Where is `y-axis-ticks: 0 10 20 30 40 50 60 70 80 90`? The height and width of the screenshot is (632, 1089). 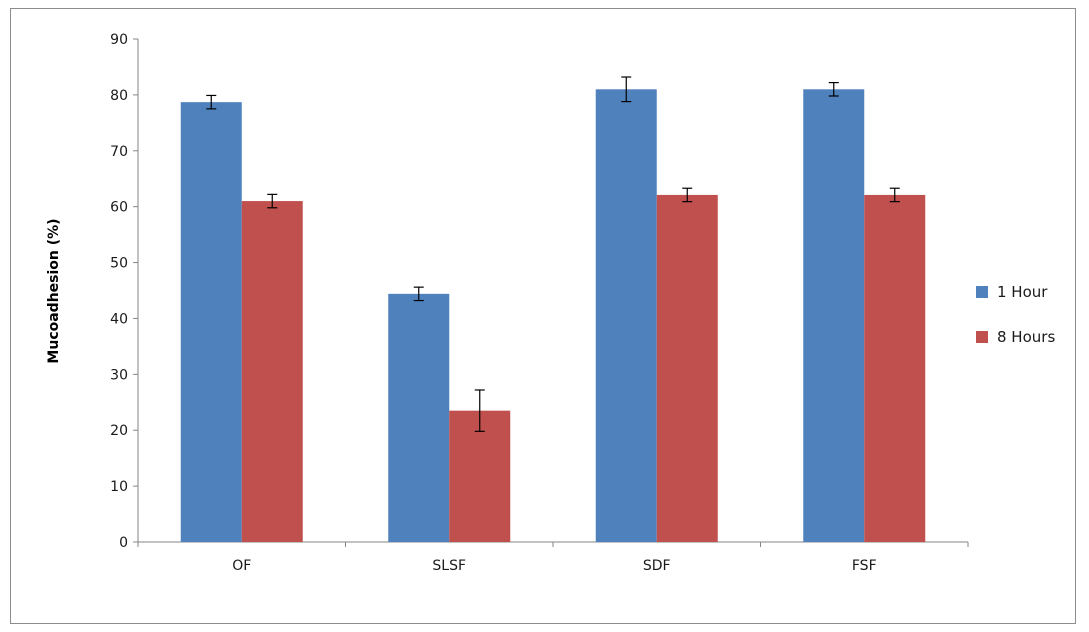
y-axis-ticks: 0 10 20 30 40 50 60 70 80 90 is located at coordinates (124, 291).